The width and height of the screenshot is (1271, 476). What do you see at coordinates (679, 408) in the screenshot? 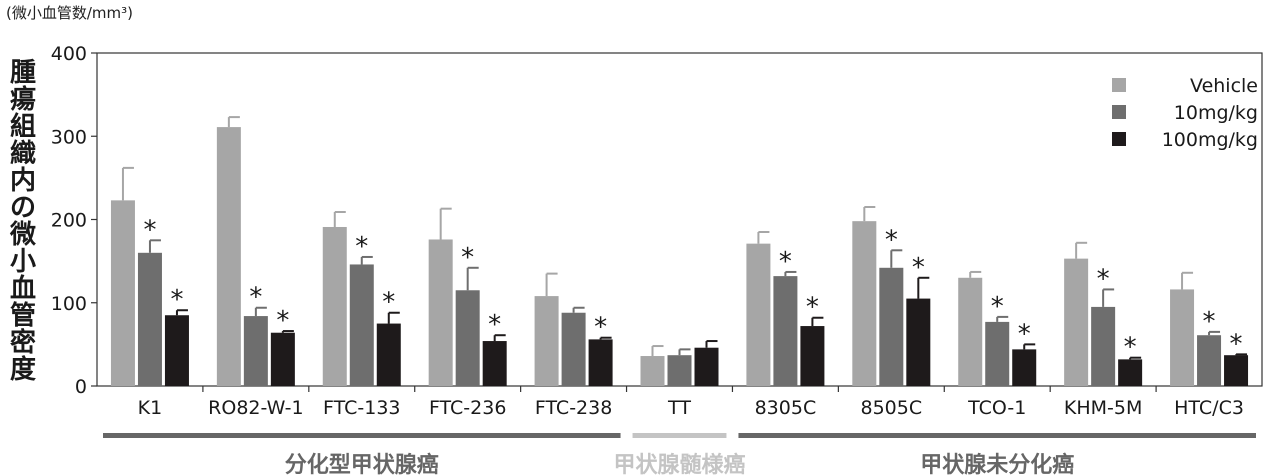
I see `x-tick-label: TT` at bounding box center [679, 408].